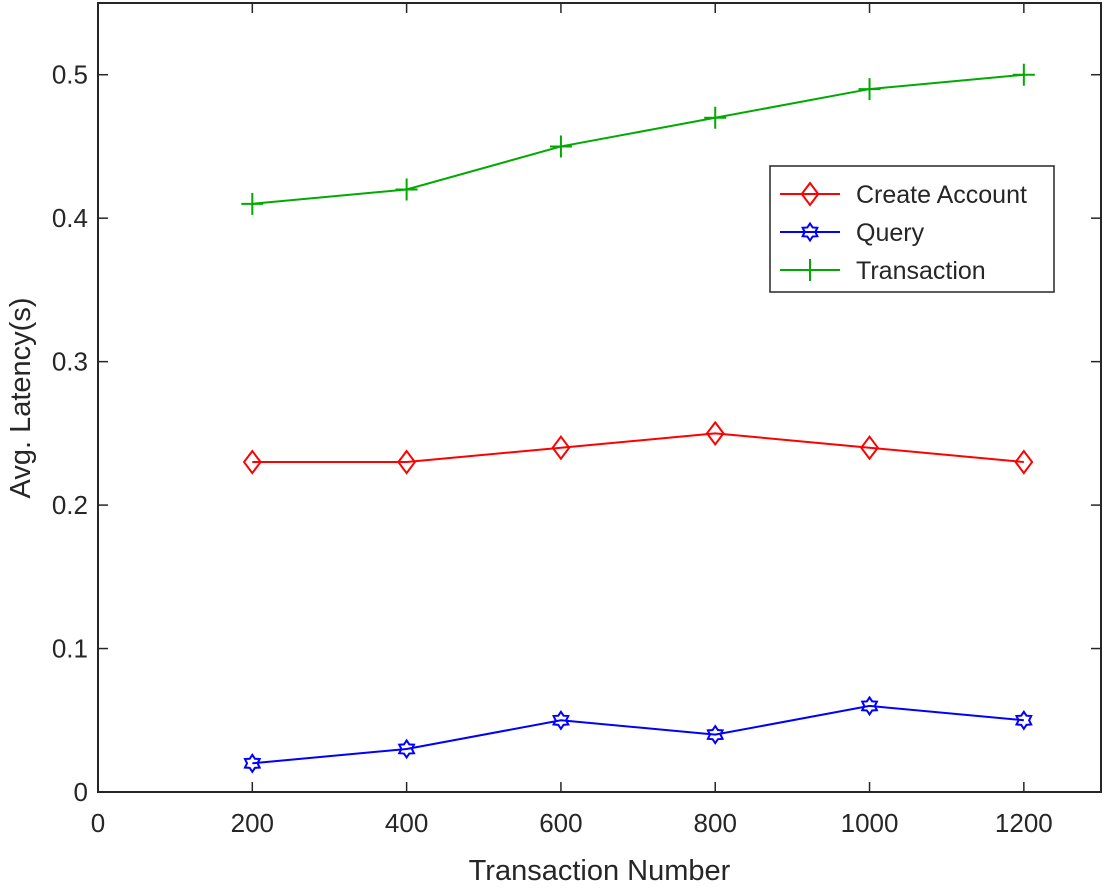 The width and height of the screenshot is (1105, 890). Describe the element at coordinates (1024, 823) in the screenshot. I see `x-tick-label: 1200` at that location.